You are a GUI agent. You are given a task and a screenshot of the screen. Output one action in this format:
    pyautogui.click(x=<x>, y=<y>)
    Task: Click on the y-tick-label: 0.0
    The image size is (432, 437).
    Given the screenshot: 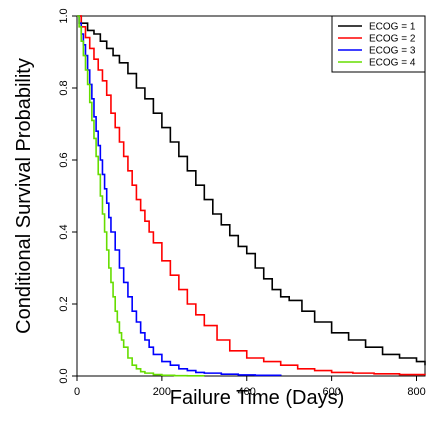 What is the action you would take?
    pyautogui.click(x=64, y=375)
    